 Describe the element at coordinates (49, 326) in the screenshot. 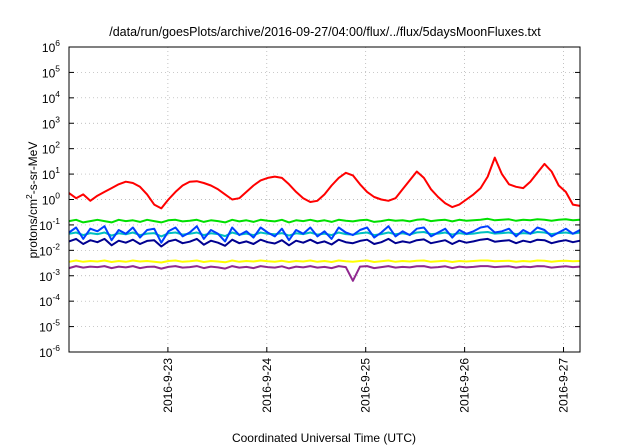

I see `y-tick-label: 10⁻⁵` at that location.